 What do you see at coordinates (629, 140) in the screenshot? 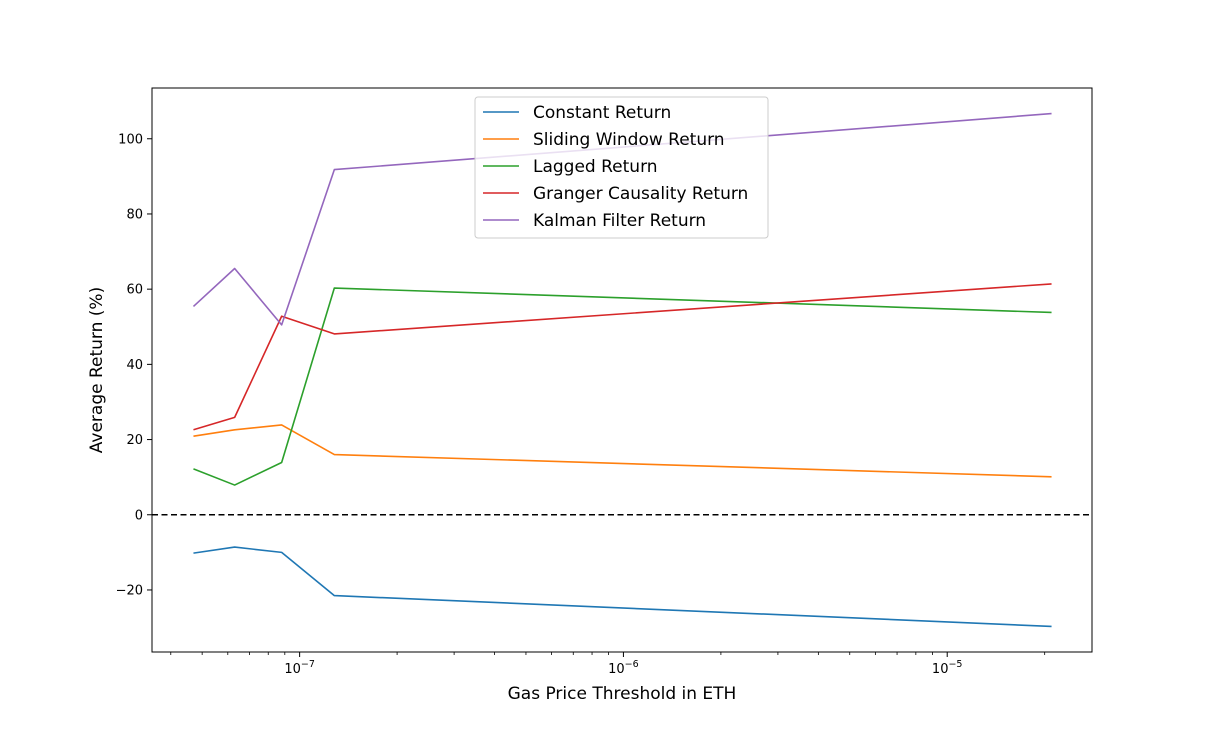
I see `legend-label: Sliding Window Return` at bounding box center [629, 140].